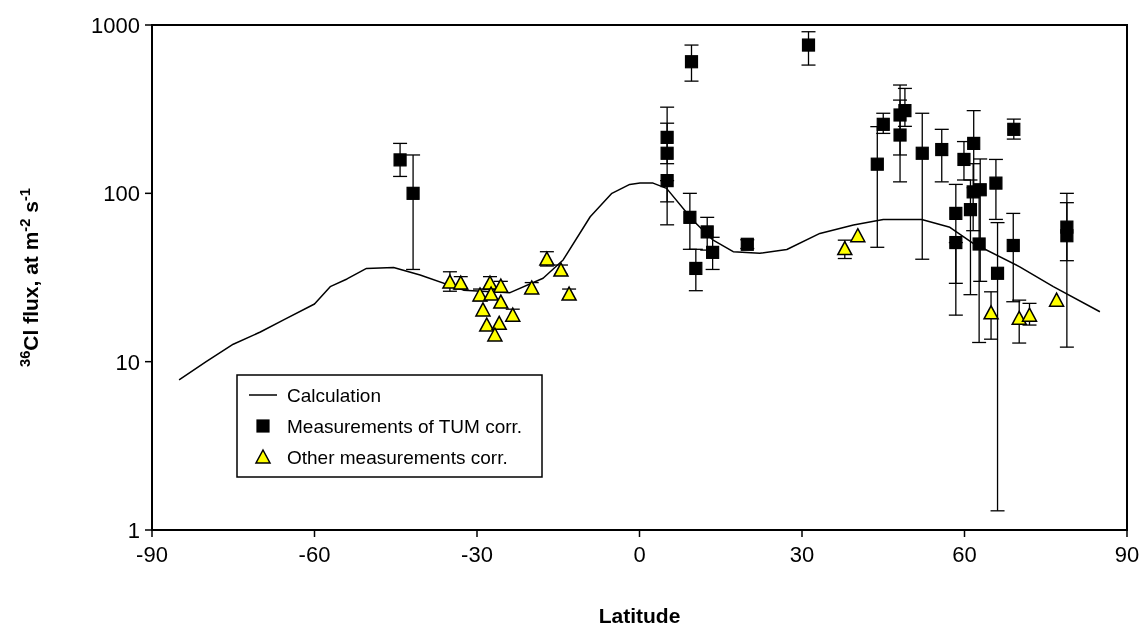 The height and width of the screenshot is (643, 1145). I want to click on x-tick-label: 60, so click(964, 554).